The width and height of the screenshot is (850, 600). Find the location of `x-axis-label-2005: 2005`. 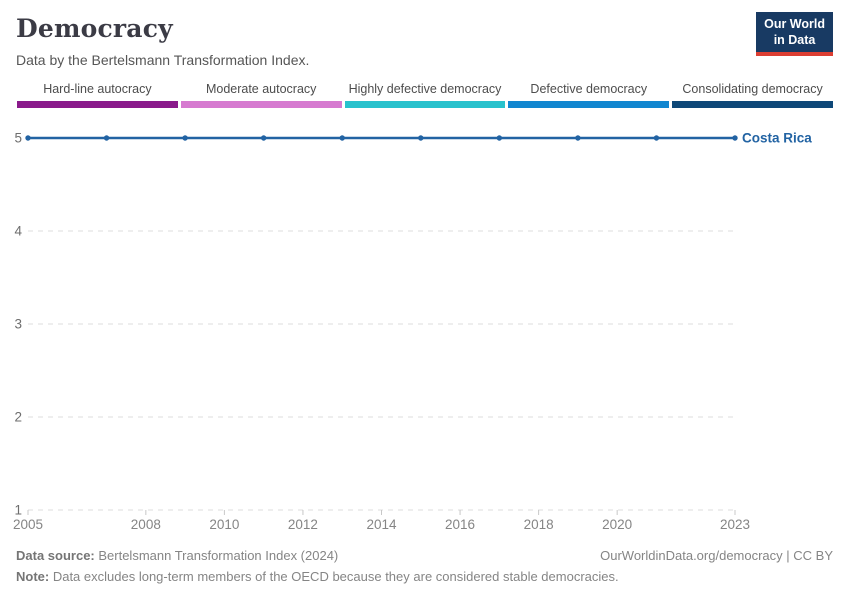

x-axis-label-2005: 2005 is located at coordinates (28, 524).